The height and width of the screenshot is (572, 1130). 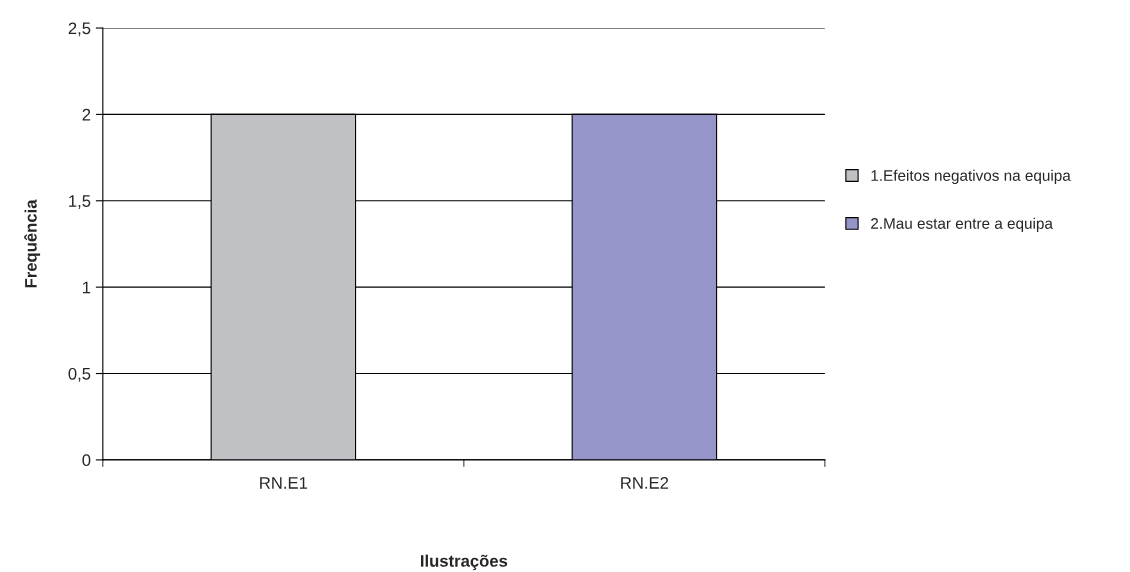 What do you see at coordinates (86, 460) in the screenshot?
I see `y-tick-label: 0` at bounding box center [86, 460].